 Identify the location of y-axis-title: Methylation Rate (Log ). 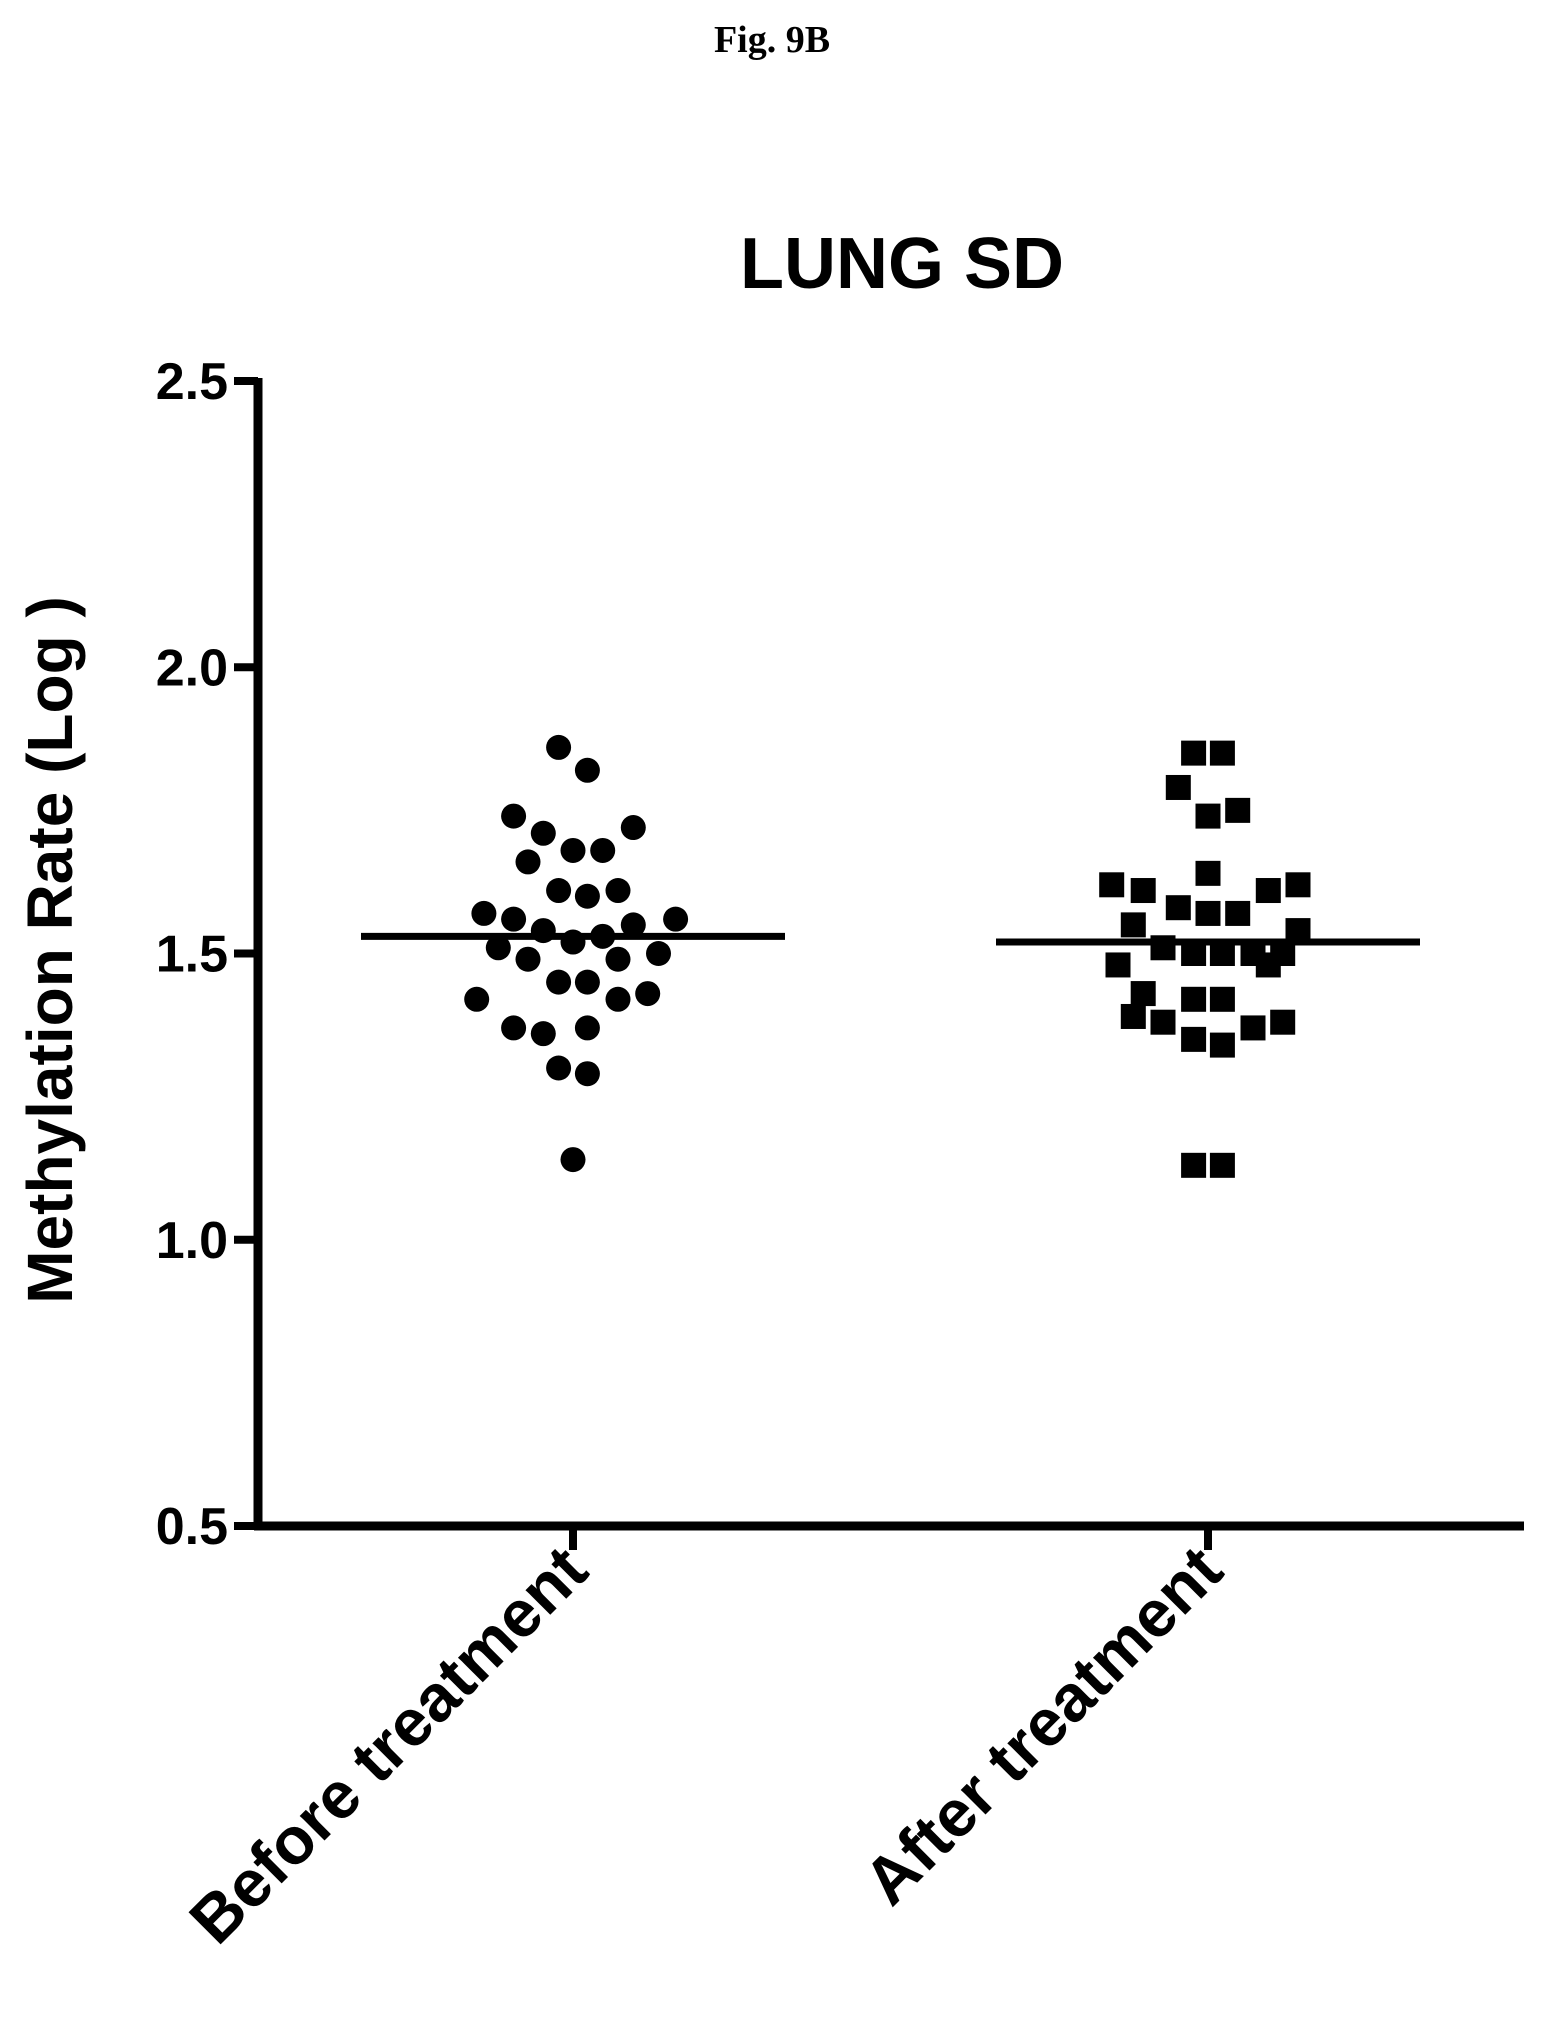
(50, 950).